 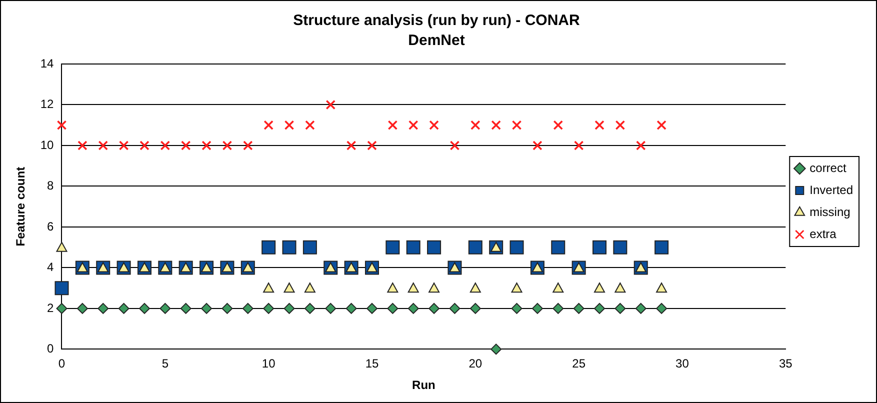 What do you see at coordinates (269, 363) in the screenshot?
I see `x-tick-label: 10` at bounding box center [269, 363].